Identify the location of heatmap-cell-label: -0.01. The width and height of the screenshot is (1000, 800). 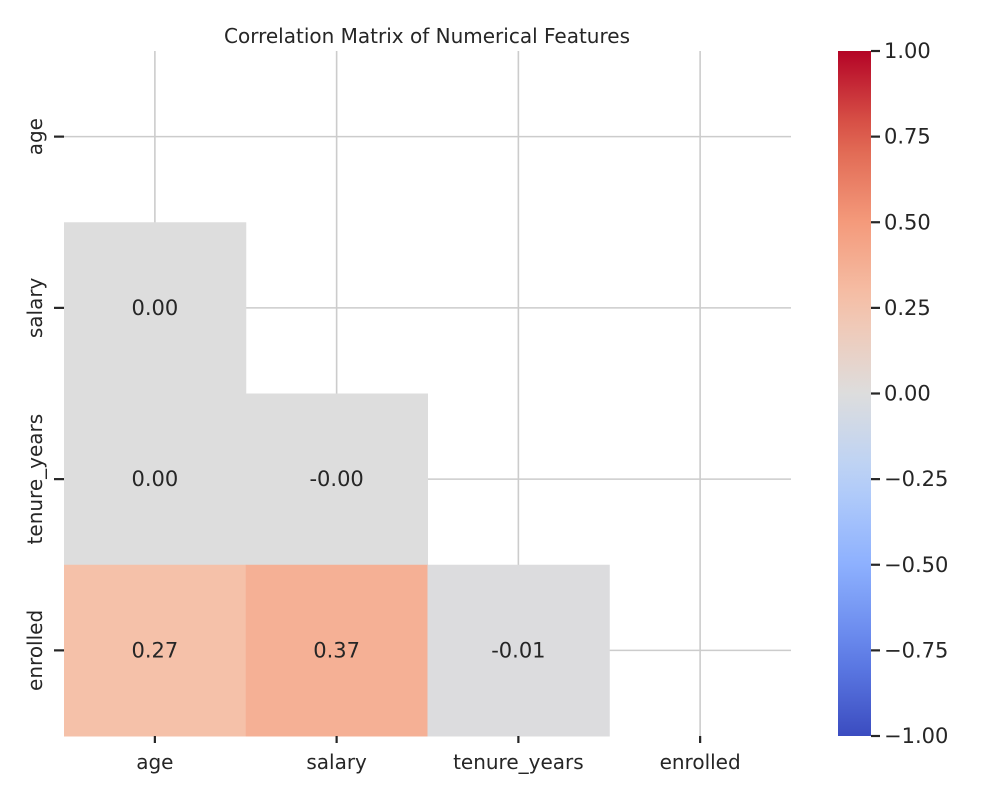
(518, 650).